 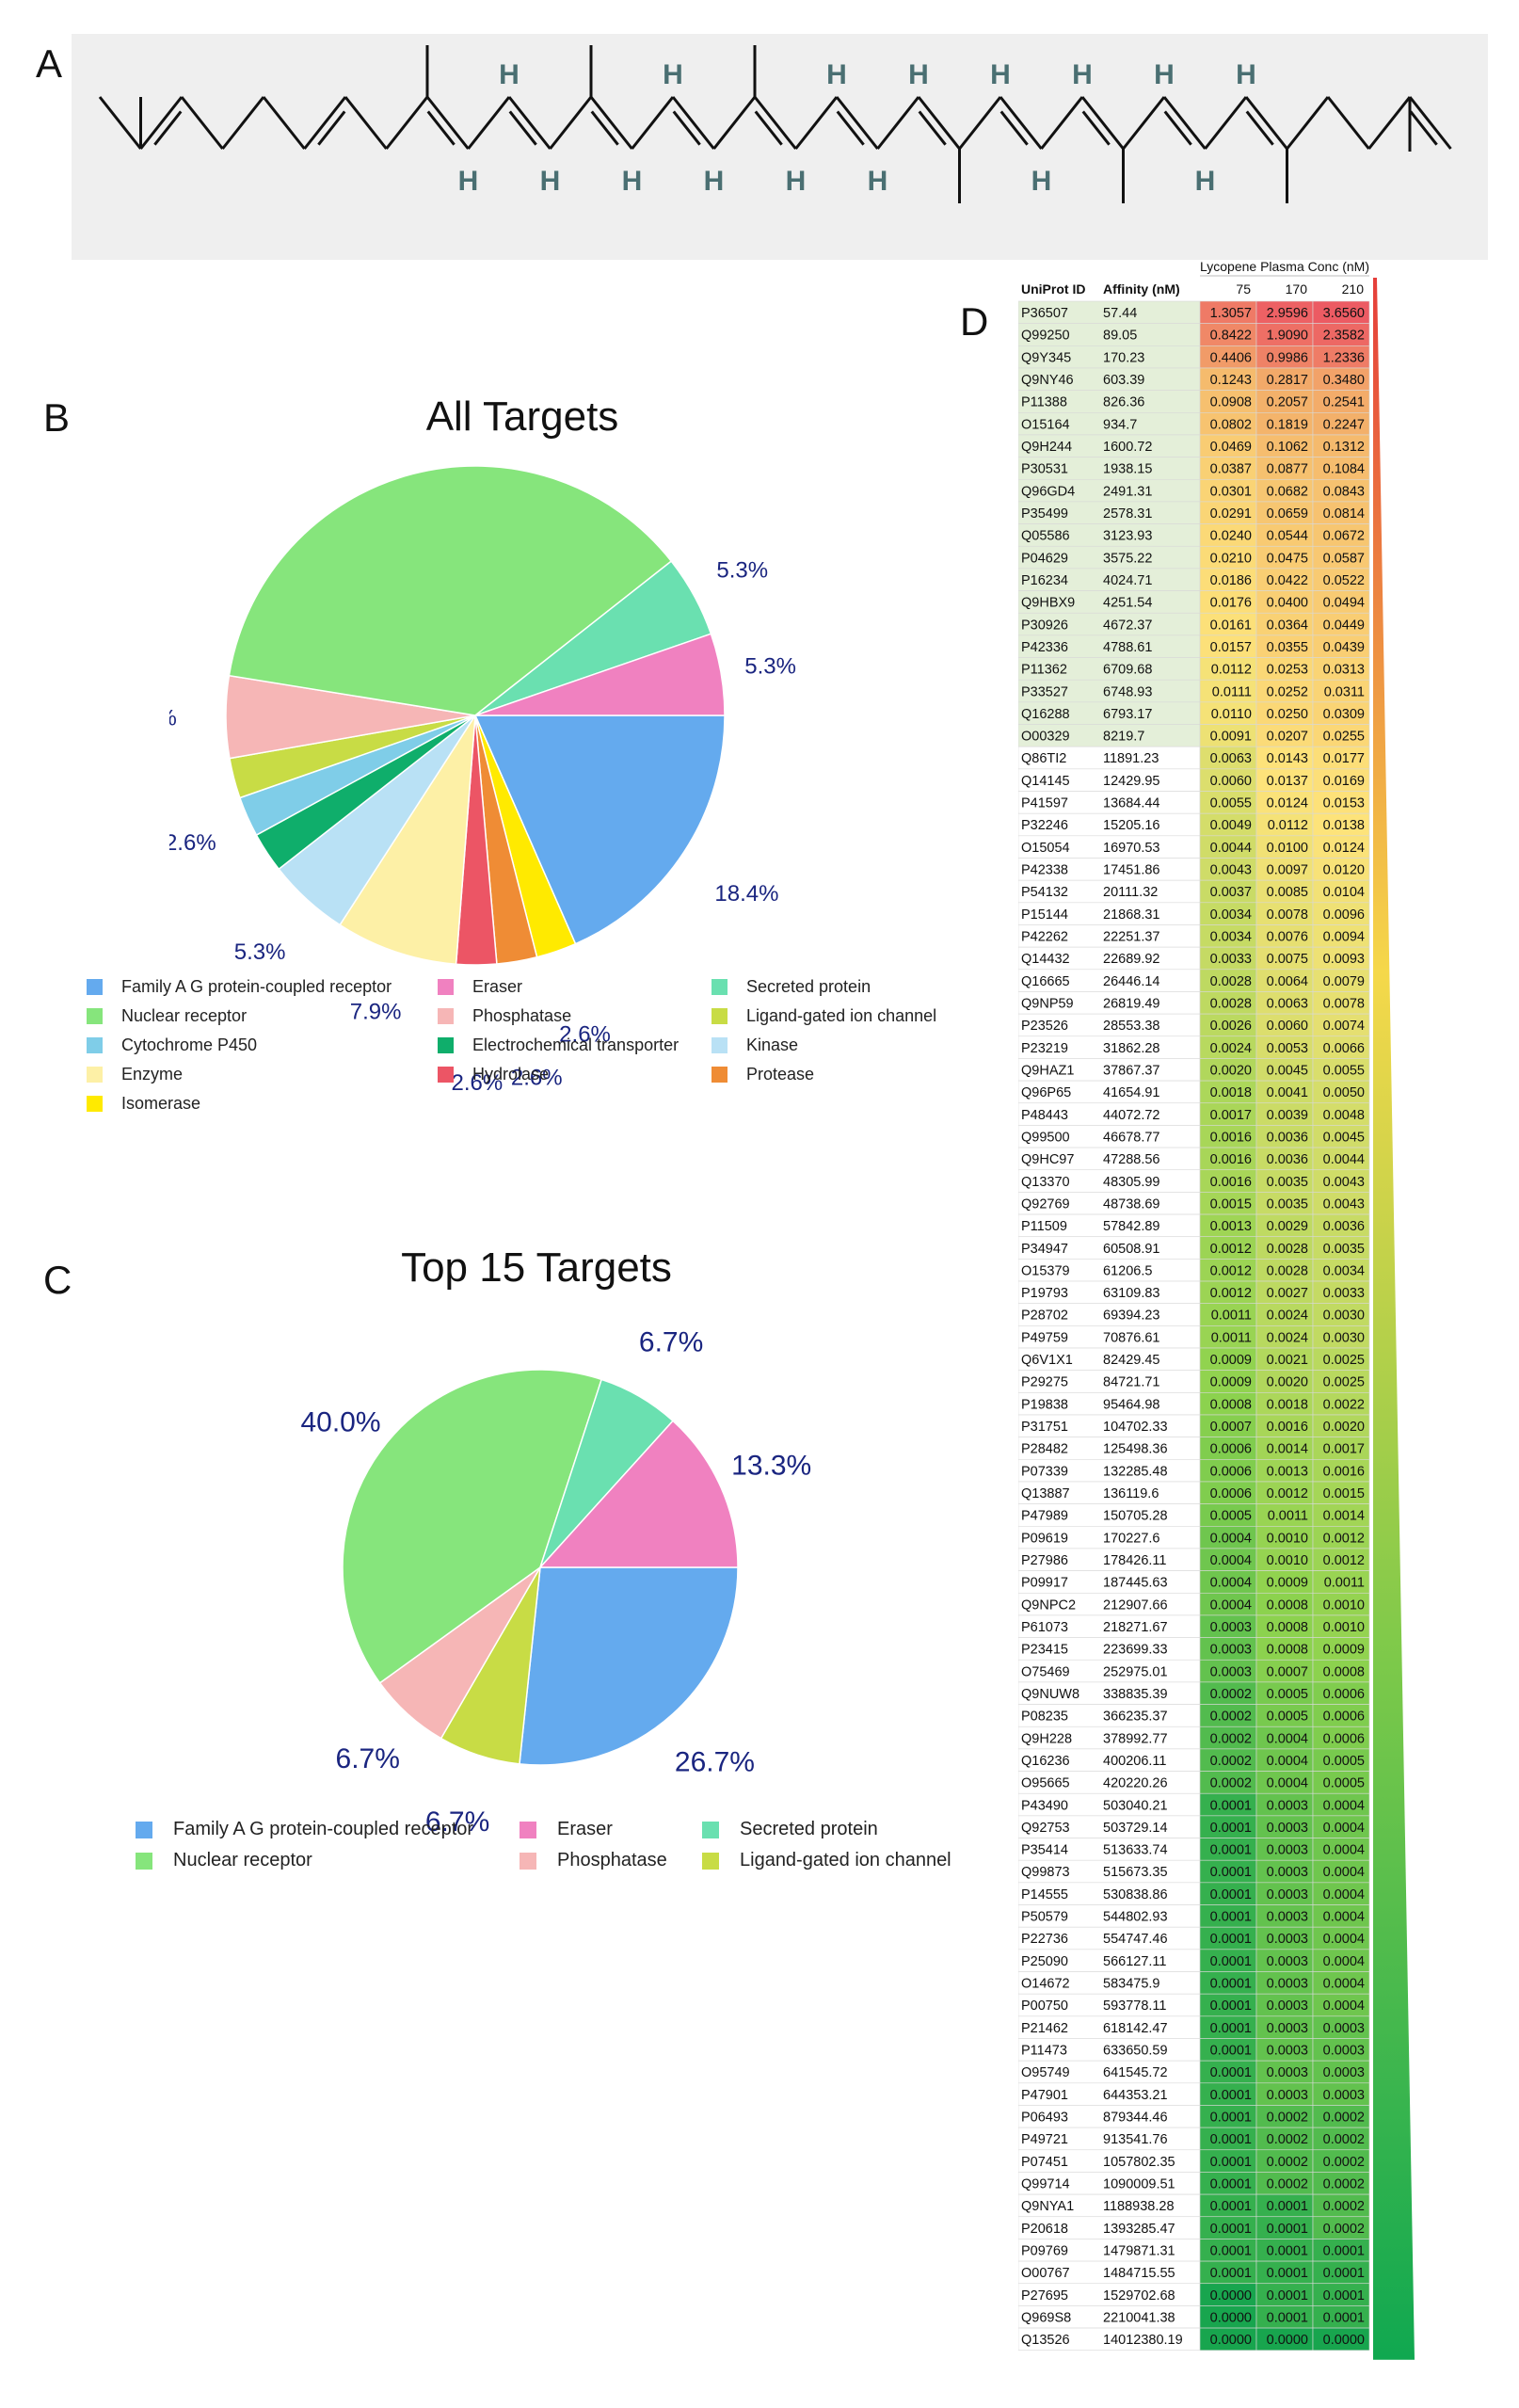 What do you see at coordinates (1044, 470) in the screenshot?
I see `table-cell: P30531` at bounding box center [1044, 470].